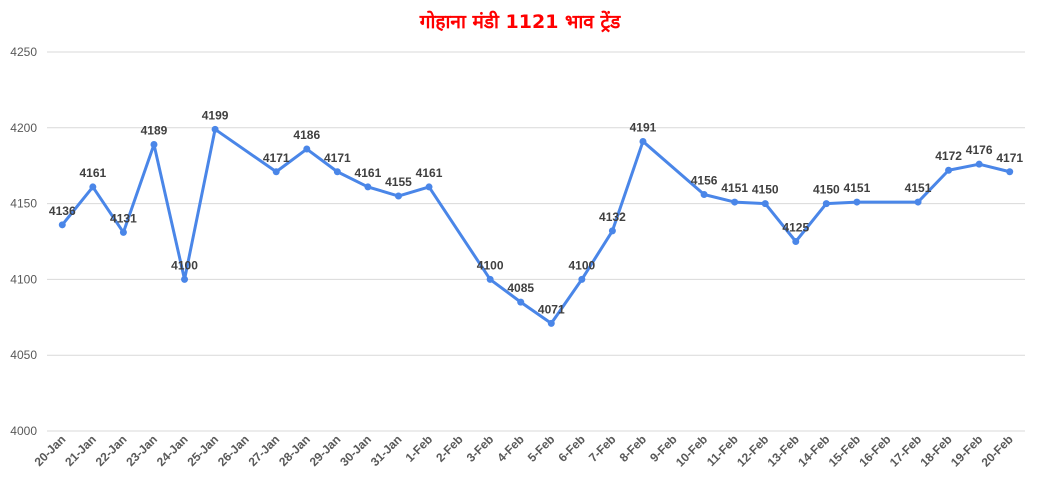  What do you see at coordinates (50, 450) in the screenshot?
I see `x-tick-label: 20-Jan` at bounding box center [50, 450].